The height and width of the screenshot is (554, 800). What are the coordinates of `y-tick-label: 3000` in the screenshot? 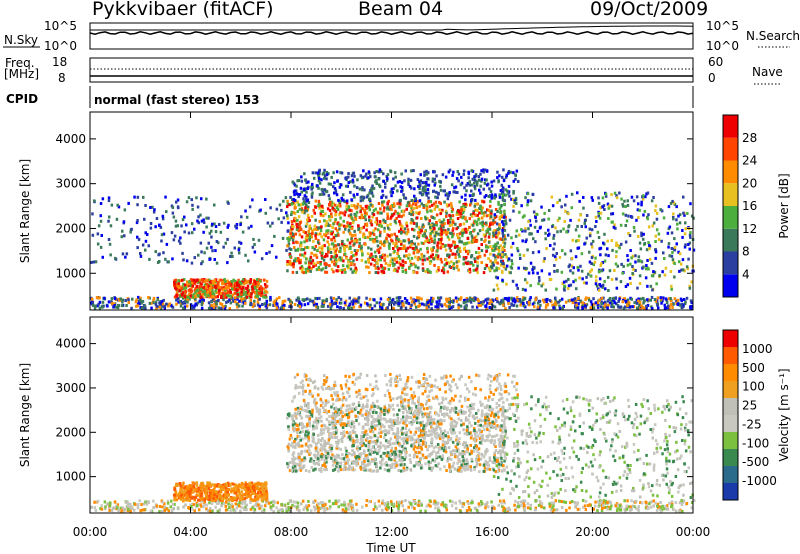 It's located at (70, 184).